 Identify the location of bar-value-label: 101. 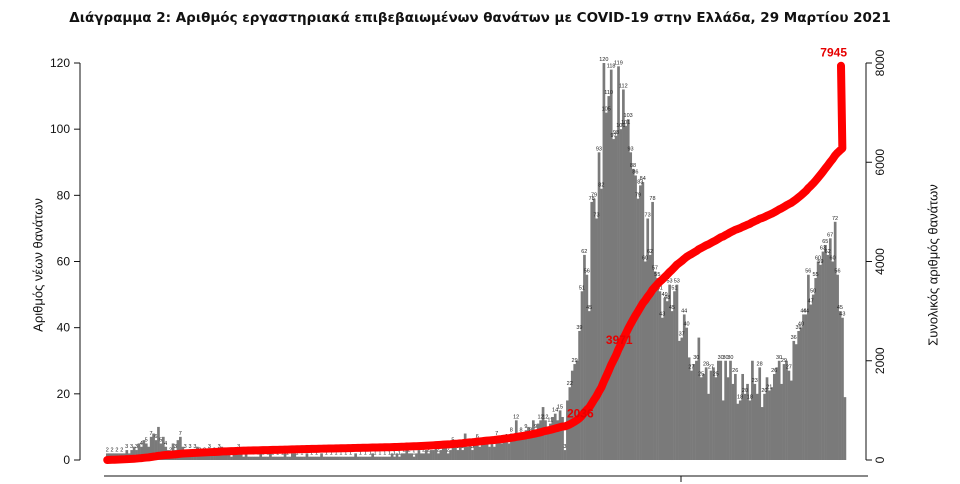
(625, 123).